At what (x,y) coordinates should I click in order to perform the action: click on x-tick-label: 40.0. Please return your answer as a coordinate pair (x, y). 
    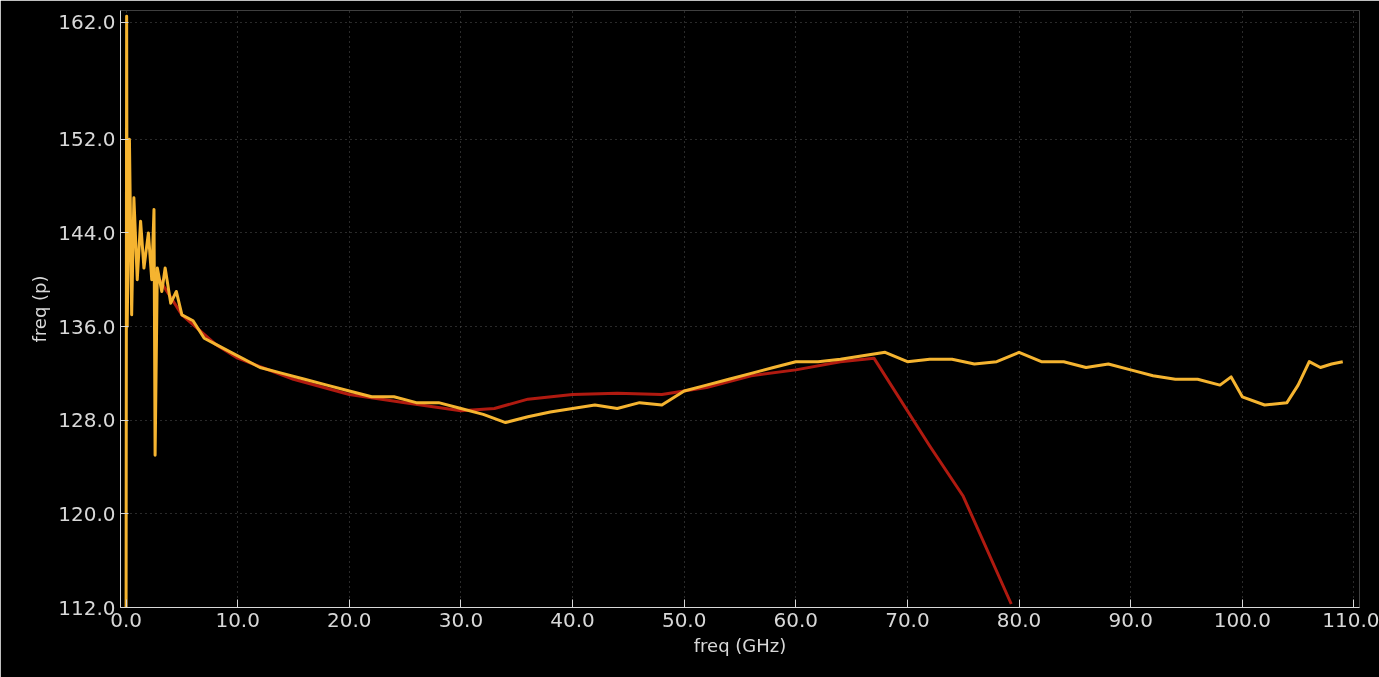
    Looking at the image, I should click on (572, 619).